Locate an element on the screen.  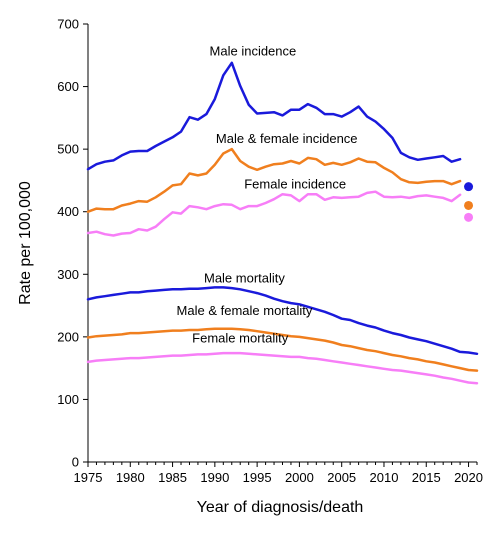
series-label: Male & female incidence is located at coordinates (287, 138).